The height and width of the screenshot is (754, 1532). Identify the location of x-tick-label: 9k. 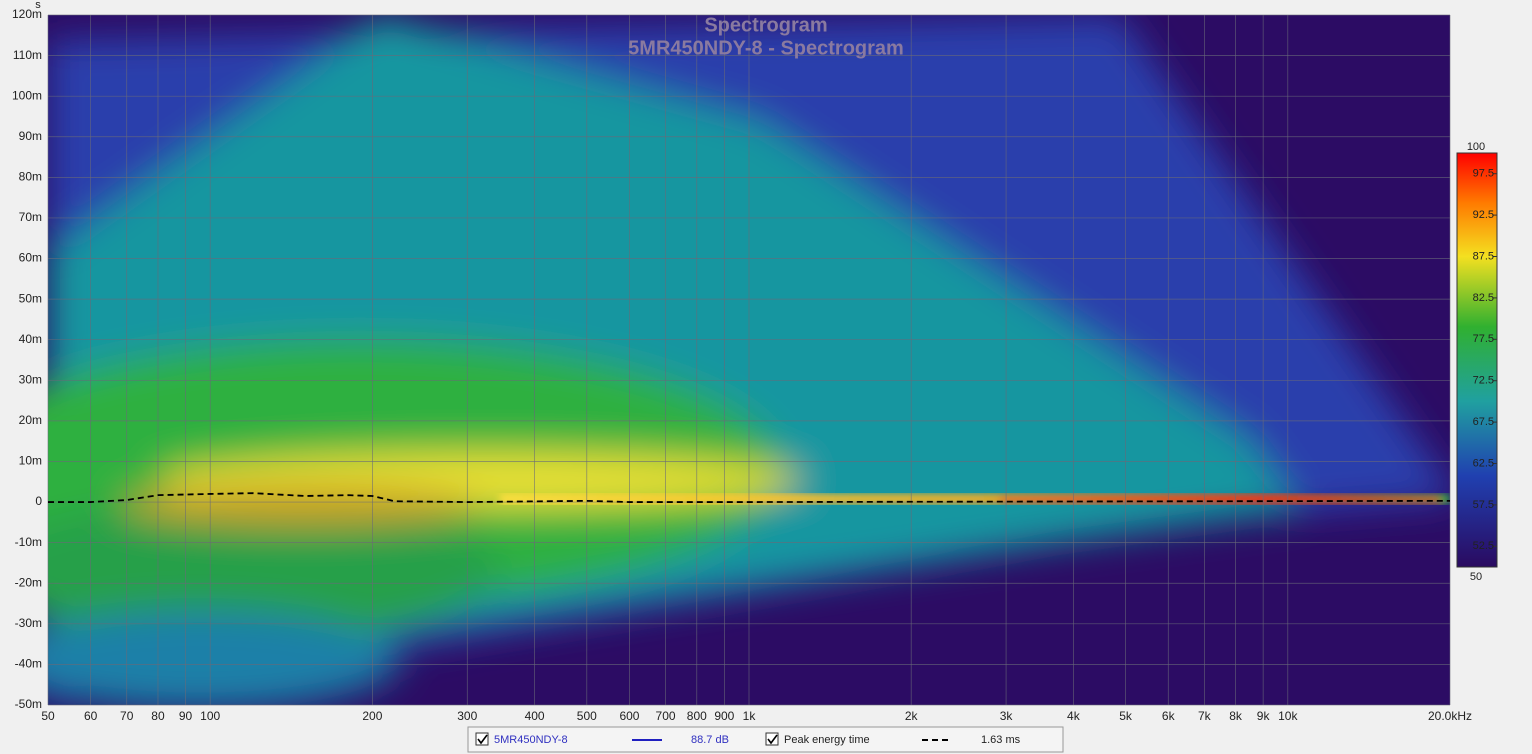
(1264, 716).